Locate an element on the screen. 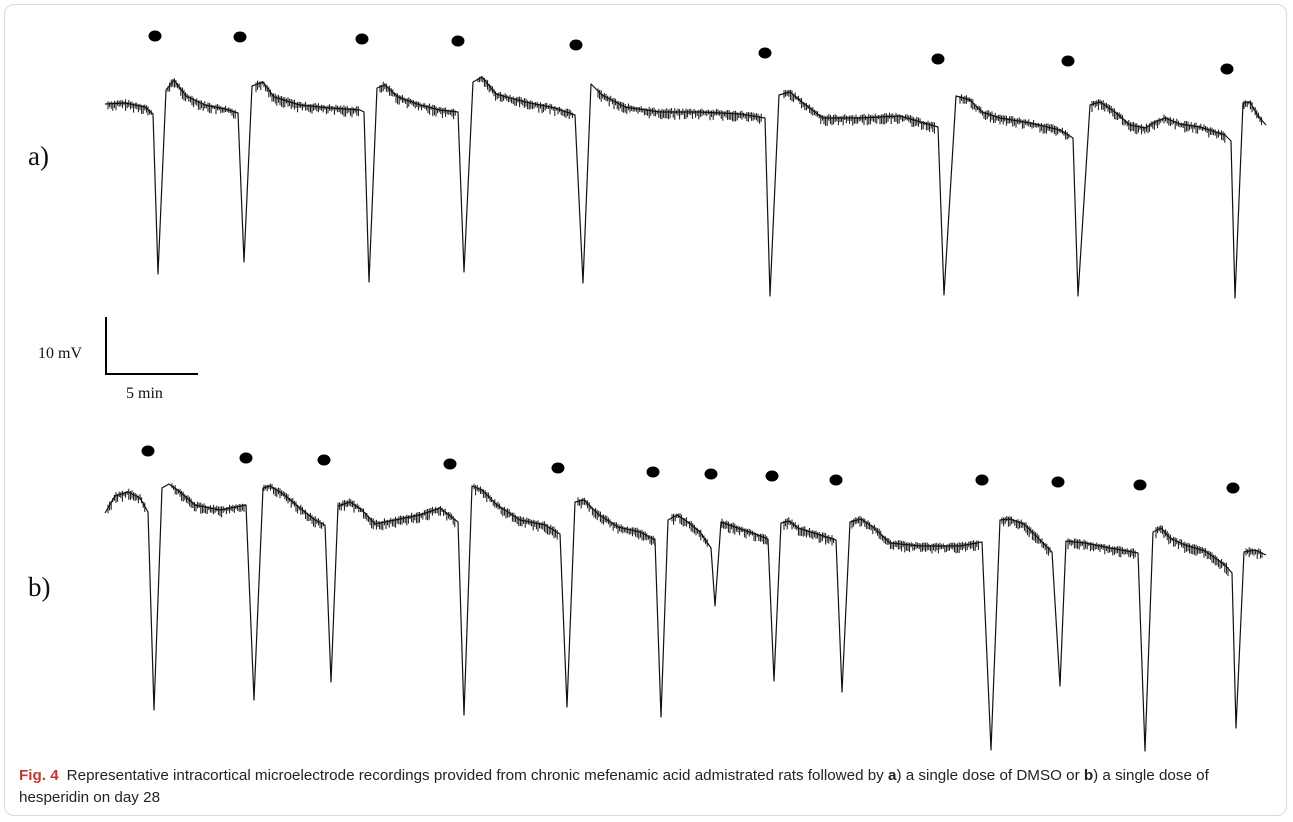  caption-bold-b: b is located at coordinates (1088, 775).